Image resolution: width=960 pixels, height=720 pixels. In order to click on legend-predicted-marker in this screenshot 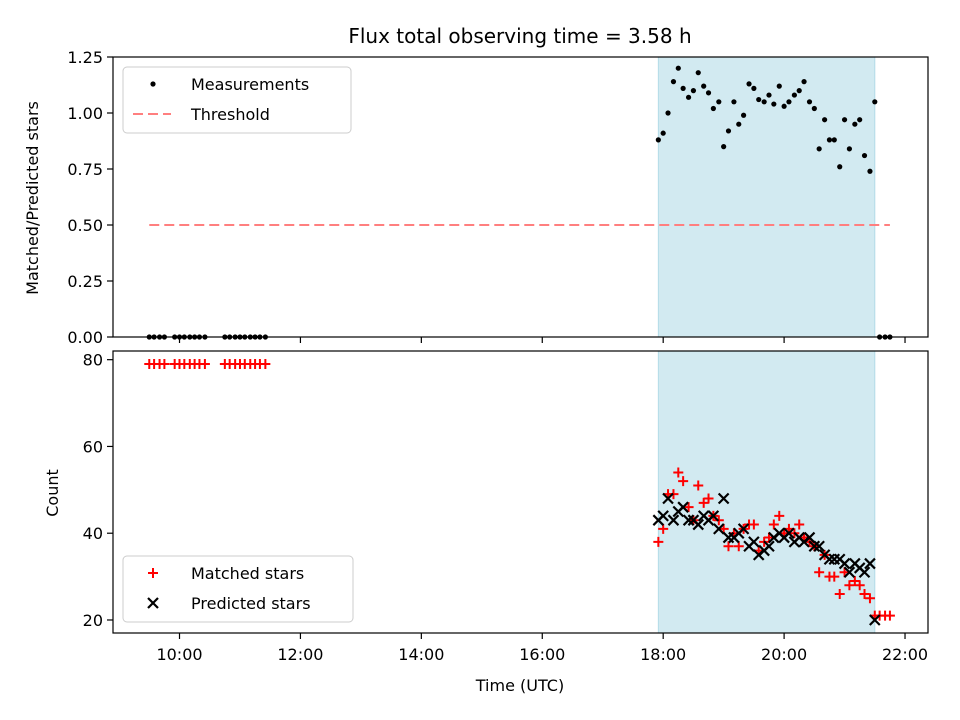, I will do `click(153, 603)`.